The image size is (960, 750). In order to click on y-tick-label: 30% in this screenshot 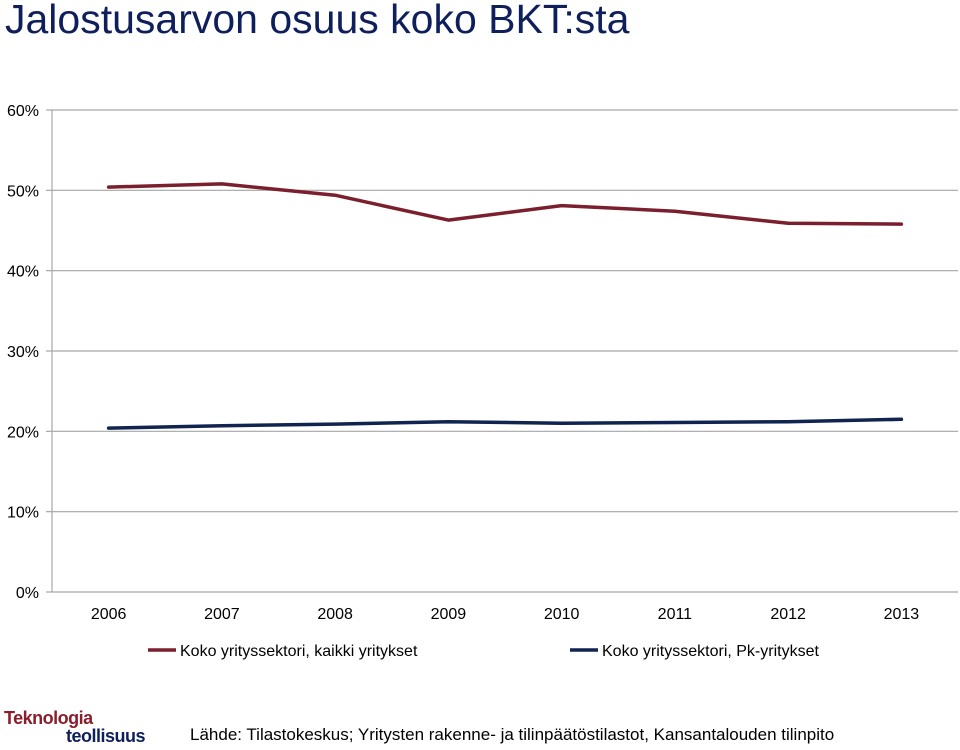, I will do `click(23, 352)`.